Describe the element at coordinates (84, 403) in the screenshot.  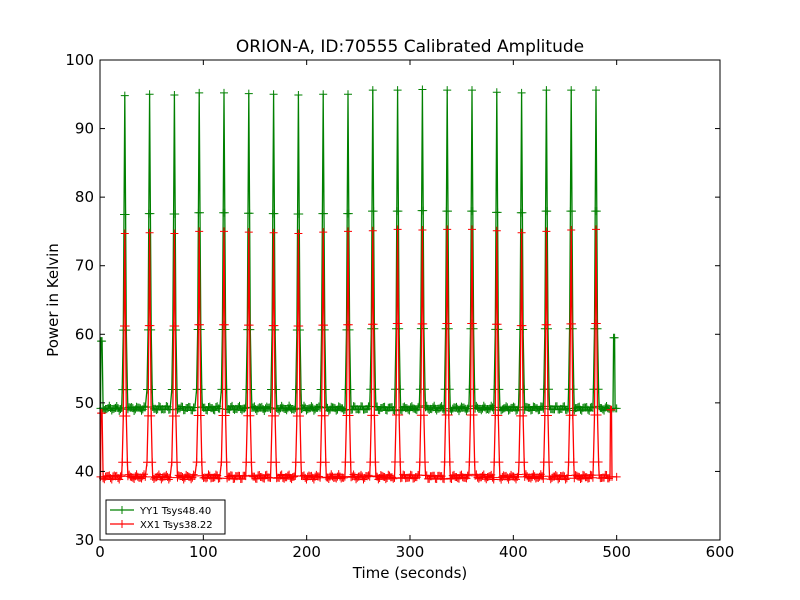
I see `y-tick-label: 50` at that location.